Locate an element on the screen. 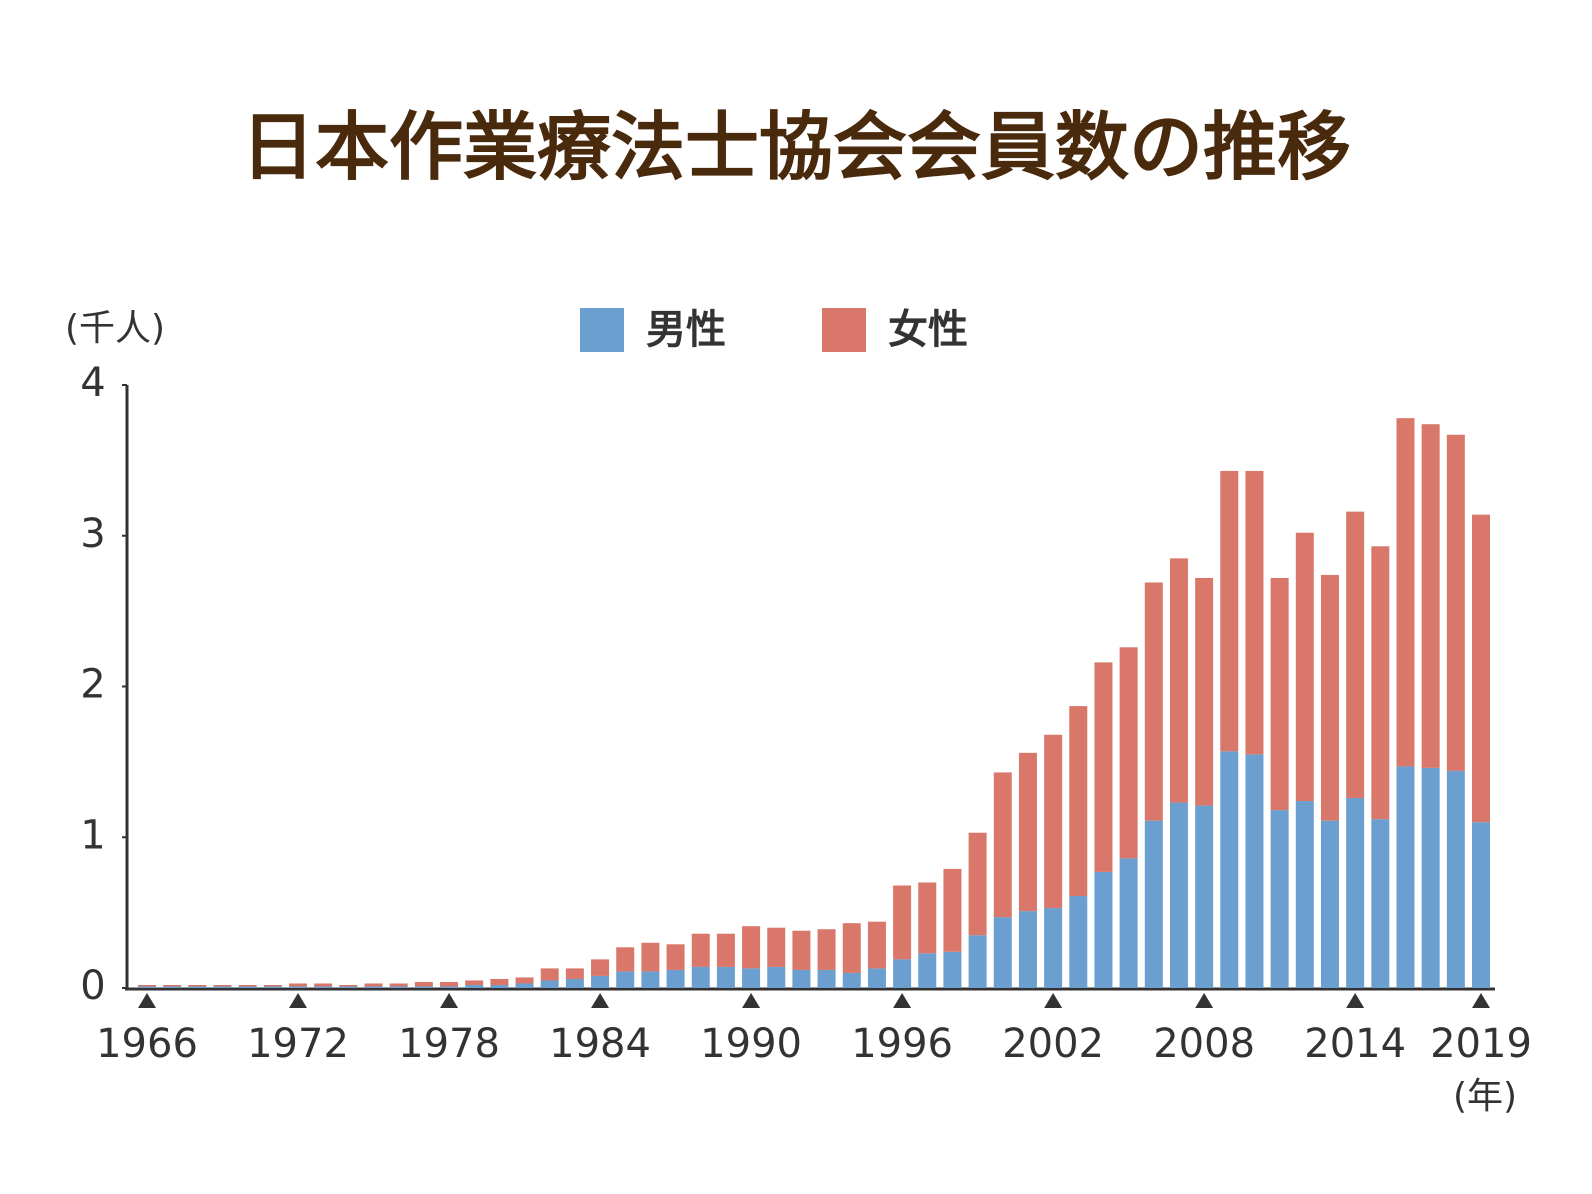  x-tick-label: 1966 is located at coordinates (147, 1044).